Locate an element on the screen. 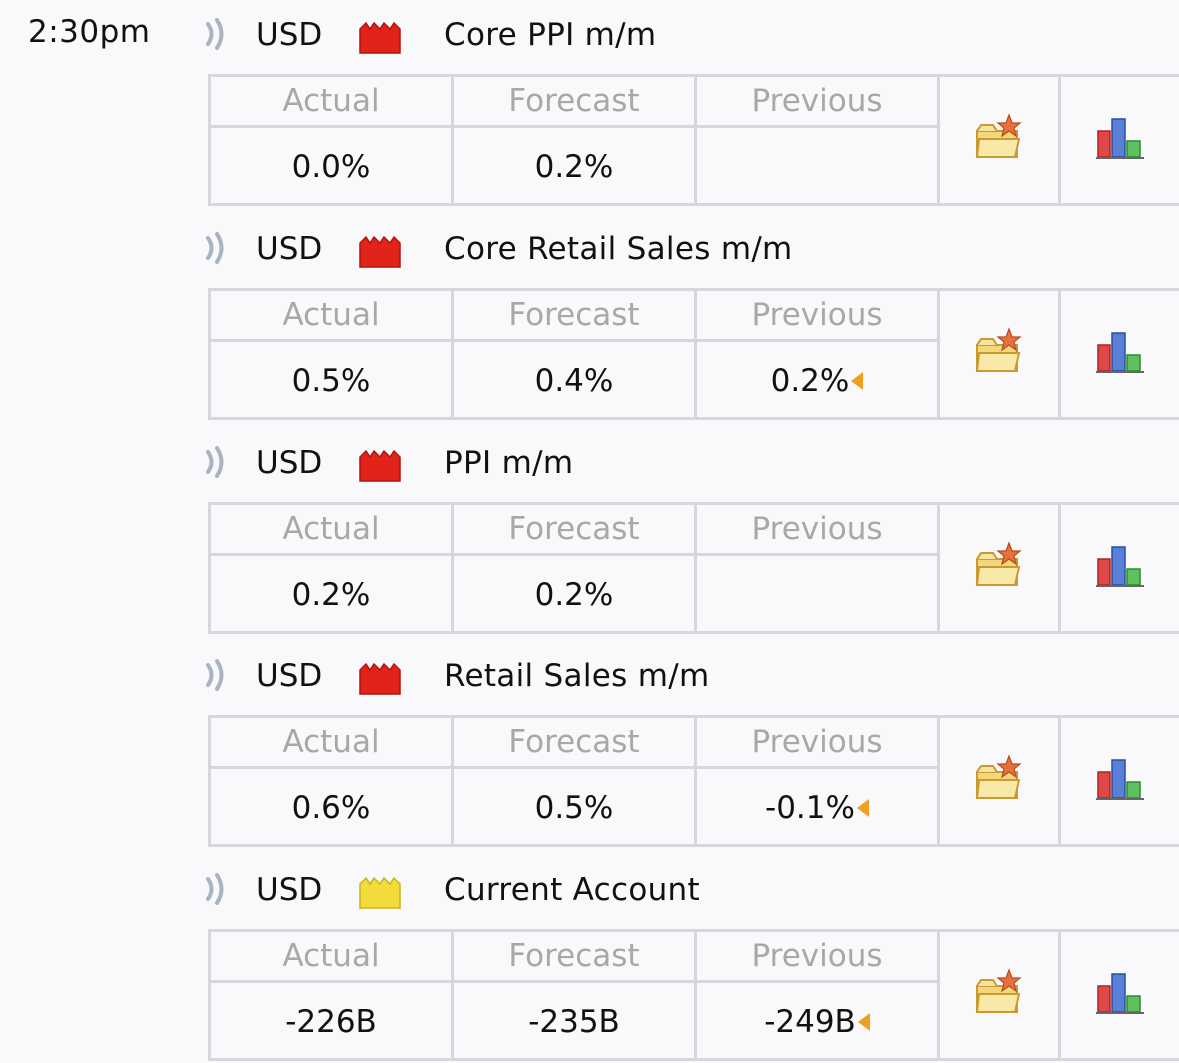  previous-value: -249B is located at coordinates (810, 1022).